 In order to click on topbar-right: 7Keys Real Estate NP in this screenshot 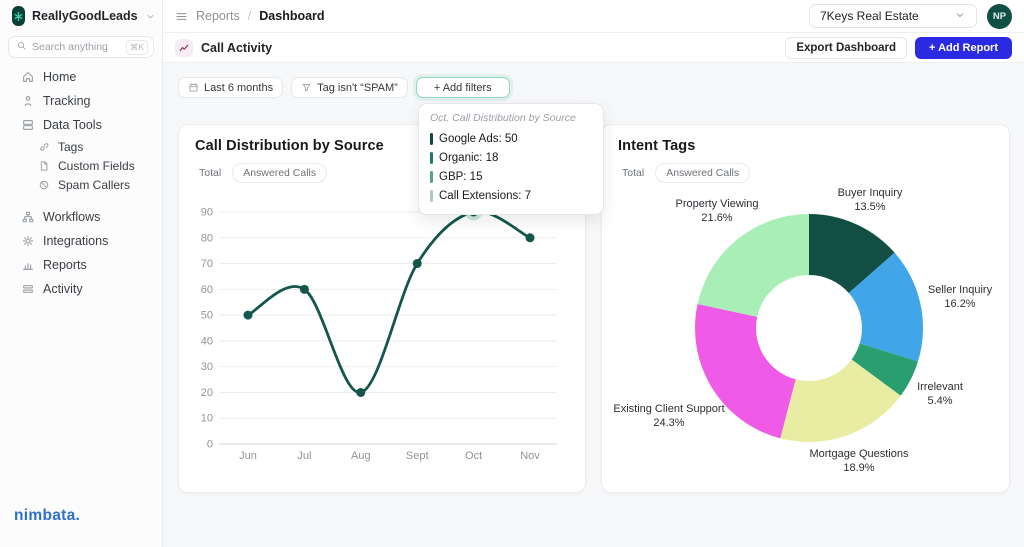, I will do `click(910, 16)`.